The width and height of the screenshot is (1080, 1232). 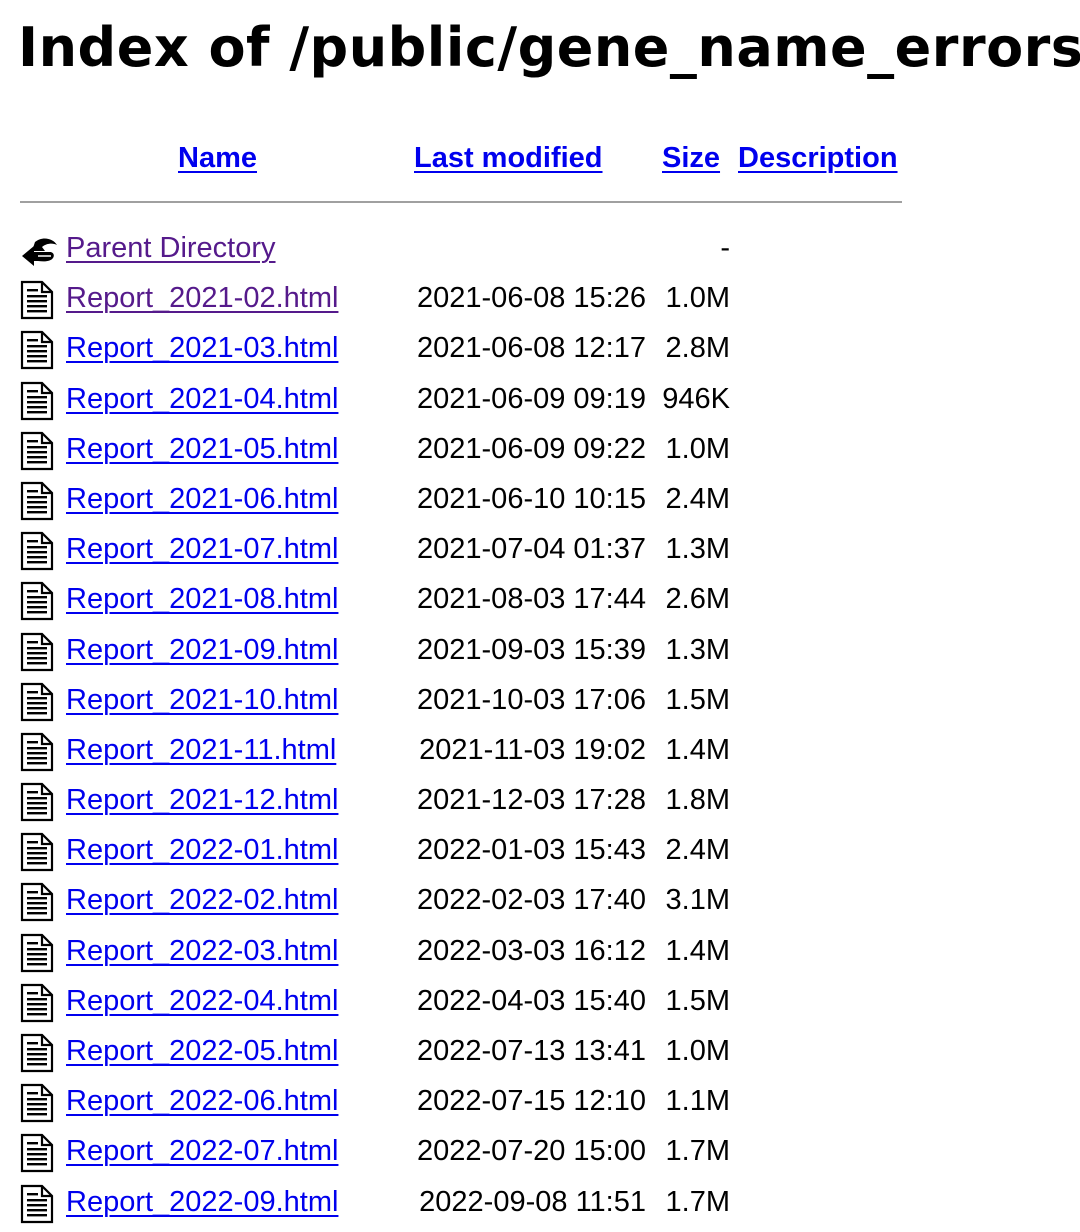 I want to click on file-row: Report_2021-07.html 2021-07-04 01:37 1.3M, so click(x=540, y=550).